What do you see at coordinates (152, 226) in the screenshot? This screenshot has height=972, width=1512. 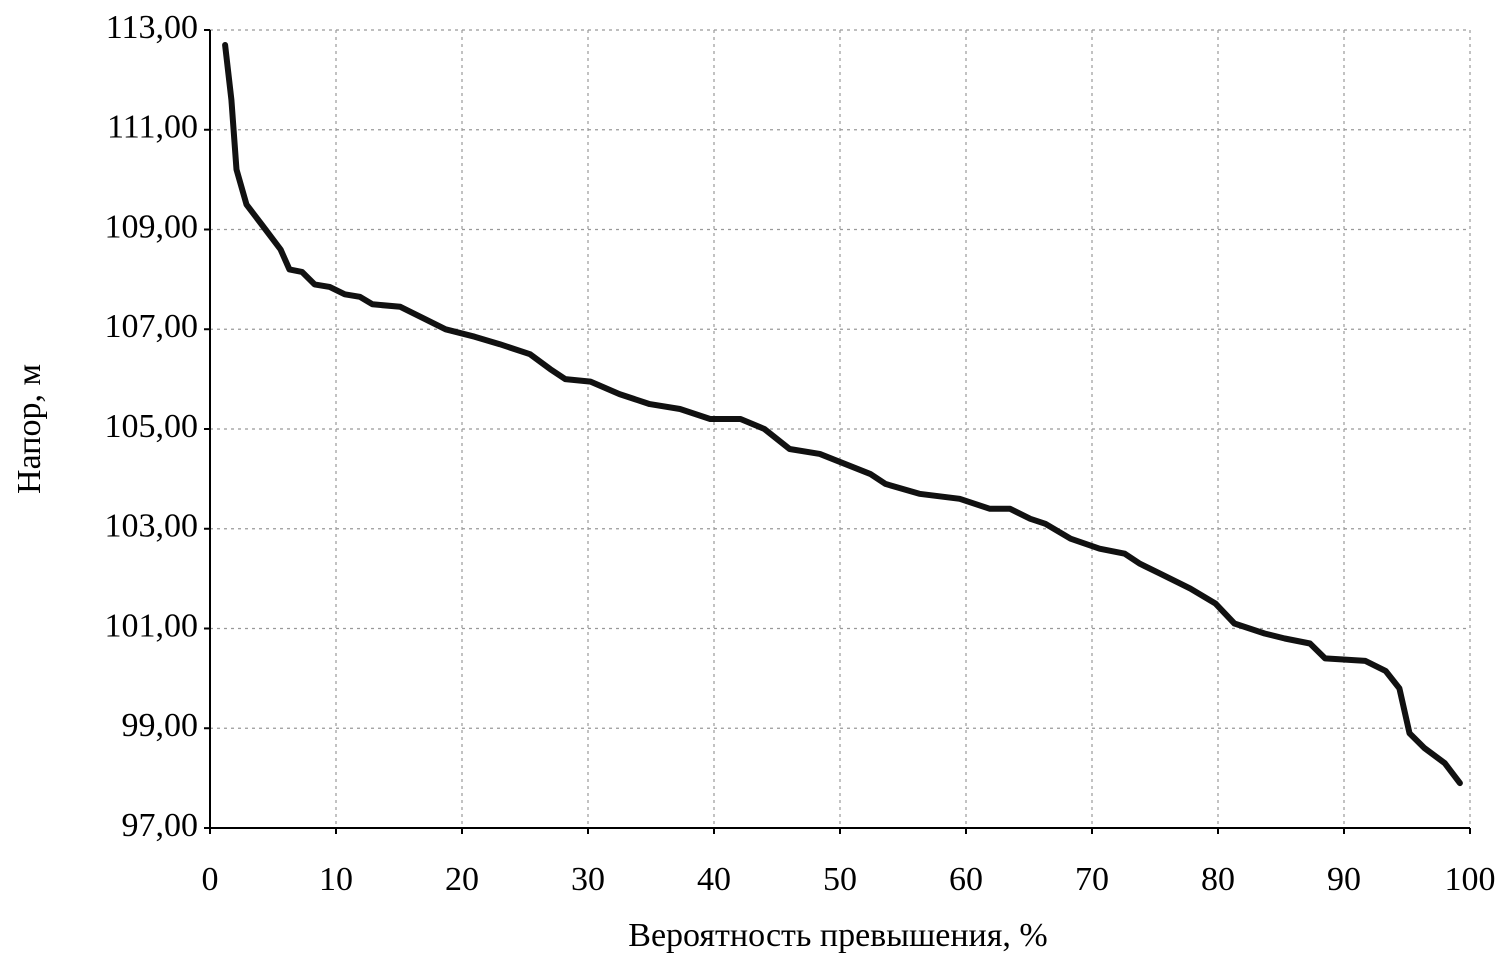 I see `y-tick-label: 109,00` at bounding box center [152, 226].